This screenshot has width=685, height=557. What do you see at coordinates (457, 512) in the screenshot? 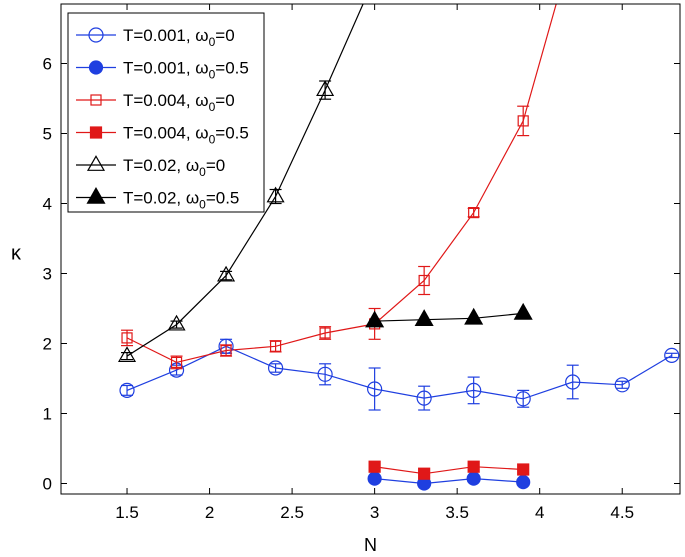
I see `x-tick-label: 3.5` at bounding box center [457, 512].